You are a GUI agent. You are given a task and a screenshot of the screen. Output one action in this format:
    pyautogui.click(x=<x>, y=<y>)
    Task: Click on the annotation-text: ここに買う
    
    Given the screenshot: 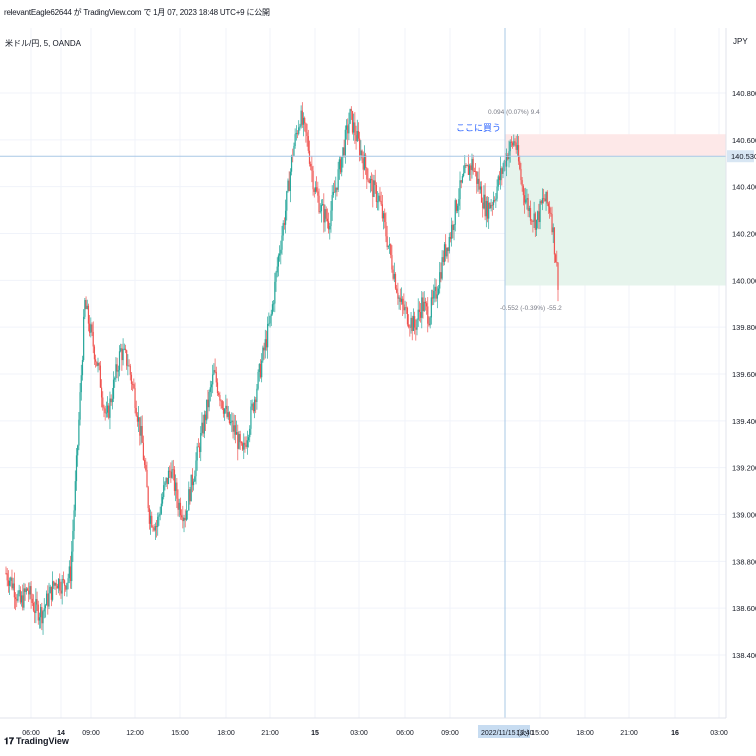 What is the action you would take?
    pyautogui.click(x=478, y=128)
    